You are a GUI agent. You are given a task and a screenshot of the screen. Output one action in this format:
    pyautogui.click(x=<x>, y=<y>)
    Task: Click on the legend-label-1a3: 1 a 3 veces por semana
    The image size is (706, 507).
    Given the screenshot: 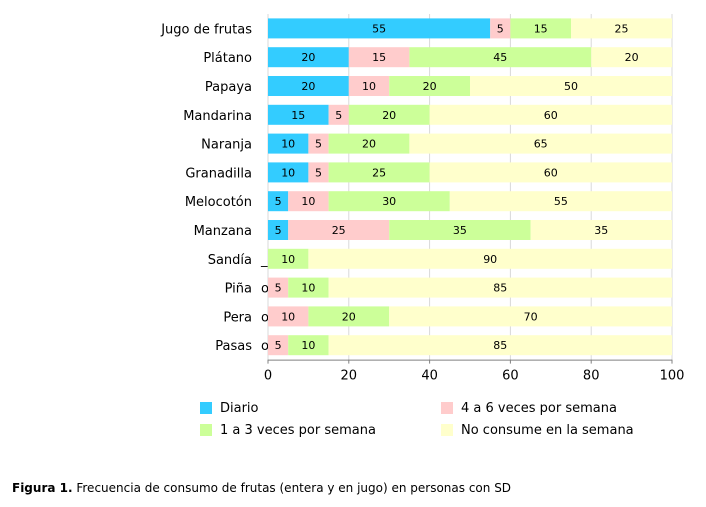 What is the action you would take?
    pyautogui.click(x=298, y=430)
    